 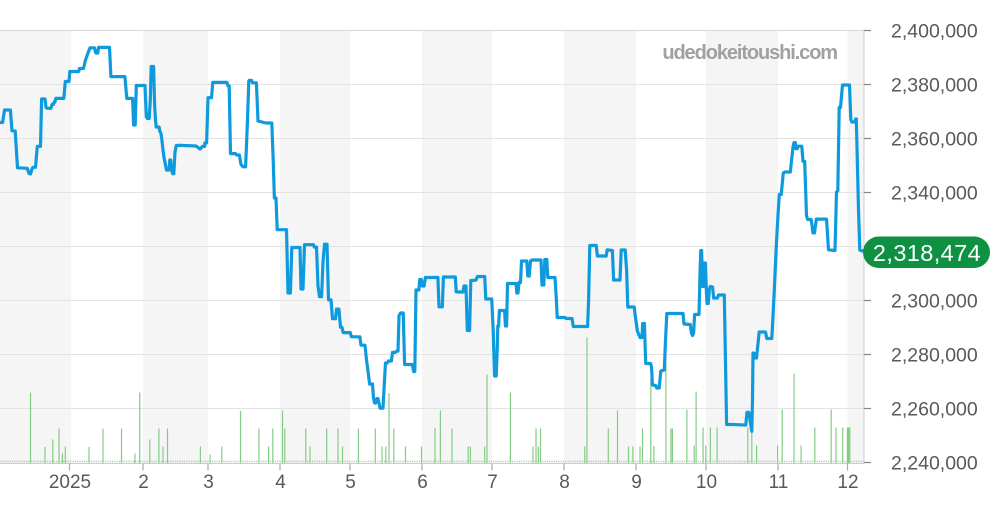 What do you see at coordinates (934, 409) in the screenshot?
I see `svg-text: 2,260,000` at bounding box center [934, 409].